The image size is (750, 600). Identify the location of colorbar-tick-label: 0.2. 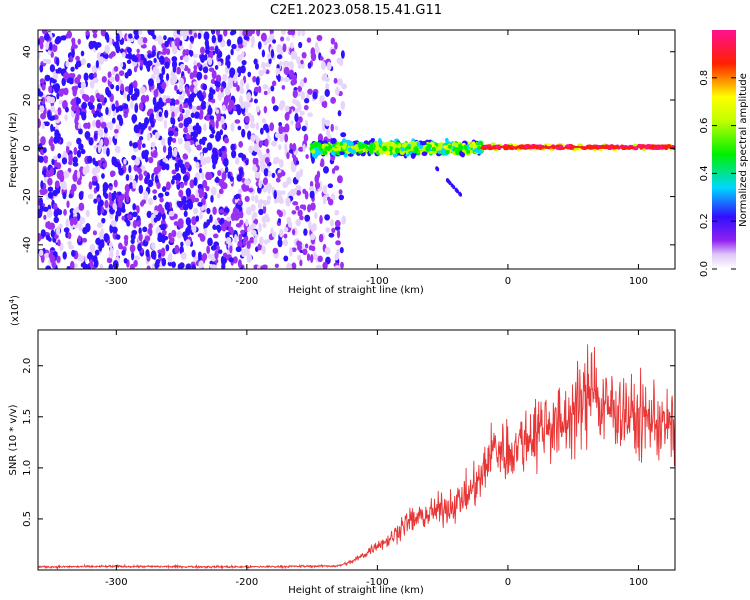
(704, 221).